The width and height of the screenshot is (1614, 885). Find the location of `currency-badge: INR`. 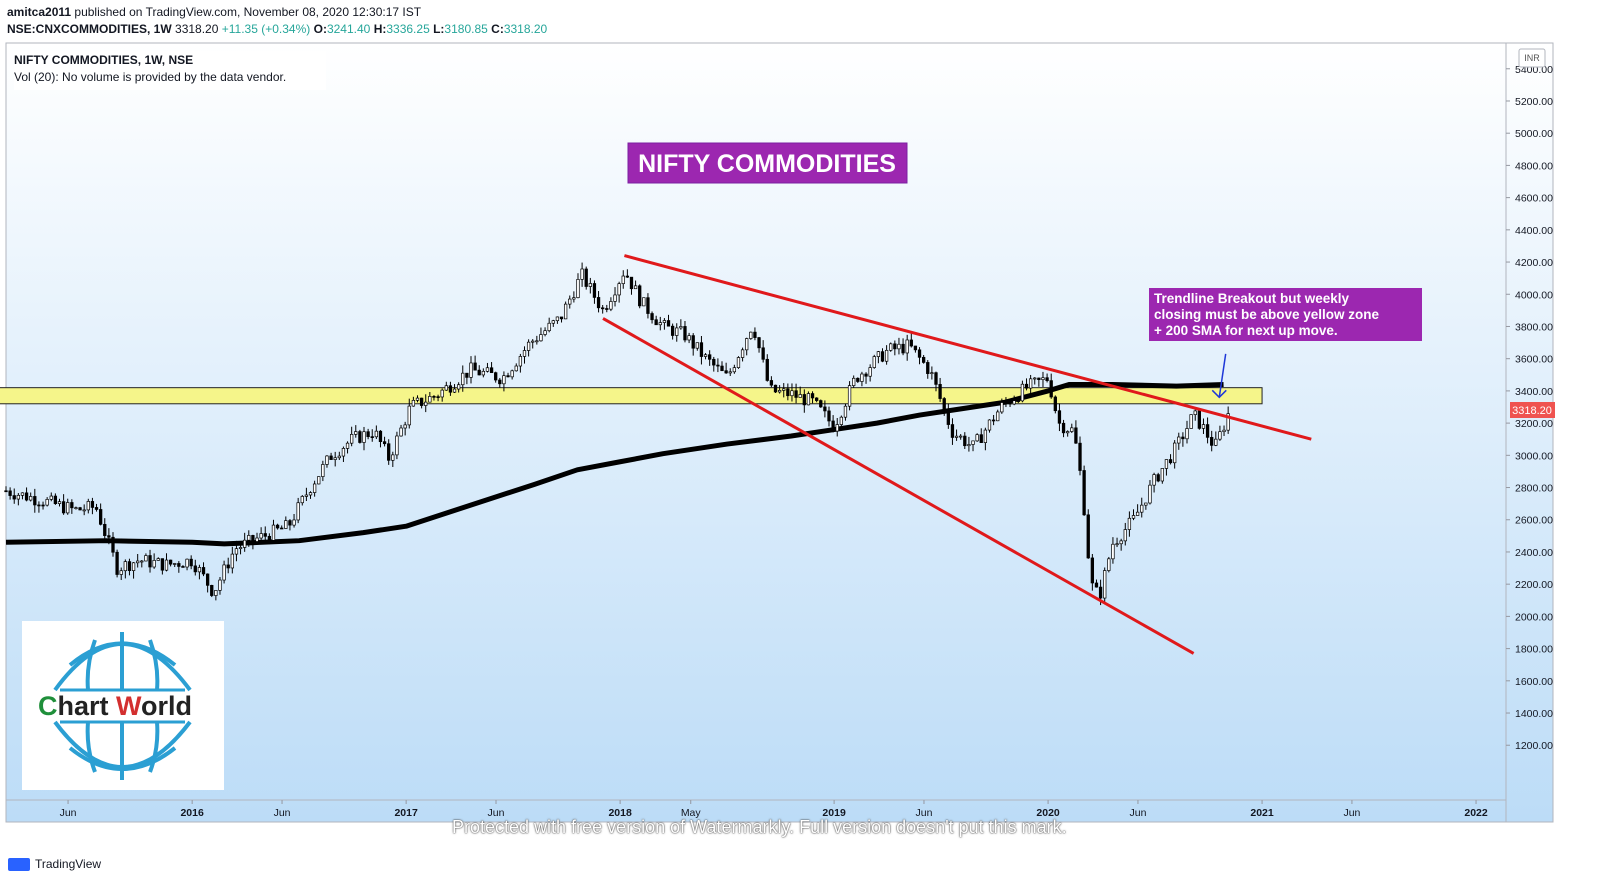

currency-badge: INR is located at coordinates (1532, 58).